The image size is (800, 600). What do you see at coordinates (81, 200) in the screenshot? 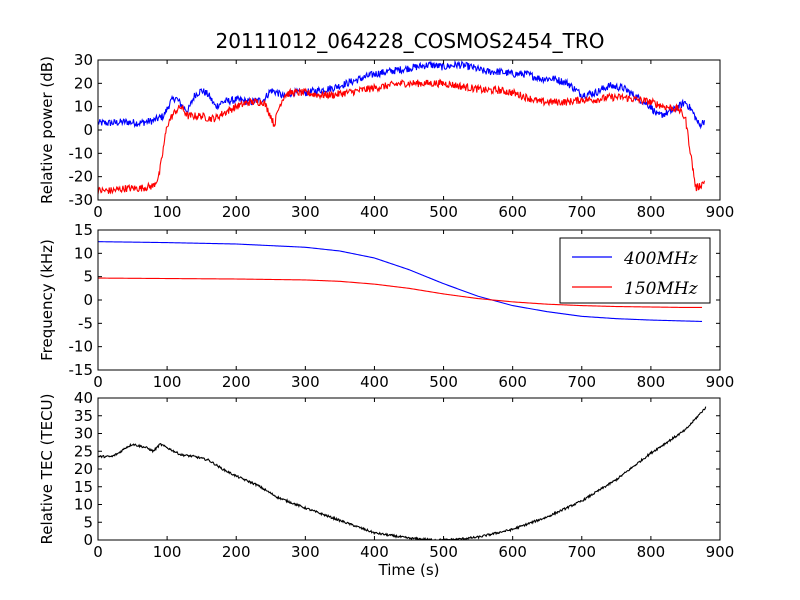
I see `y-tick-label: -30` at bounding box center [81, 200].